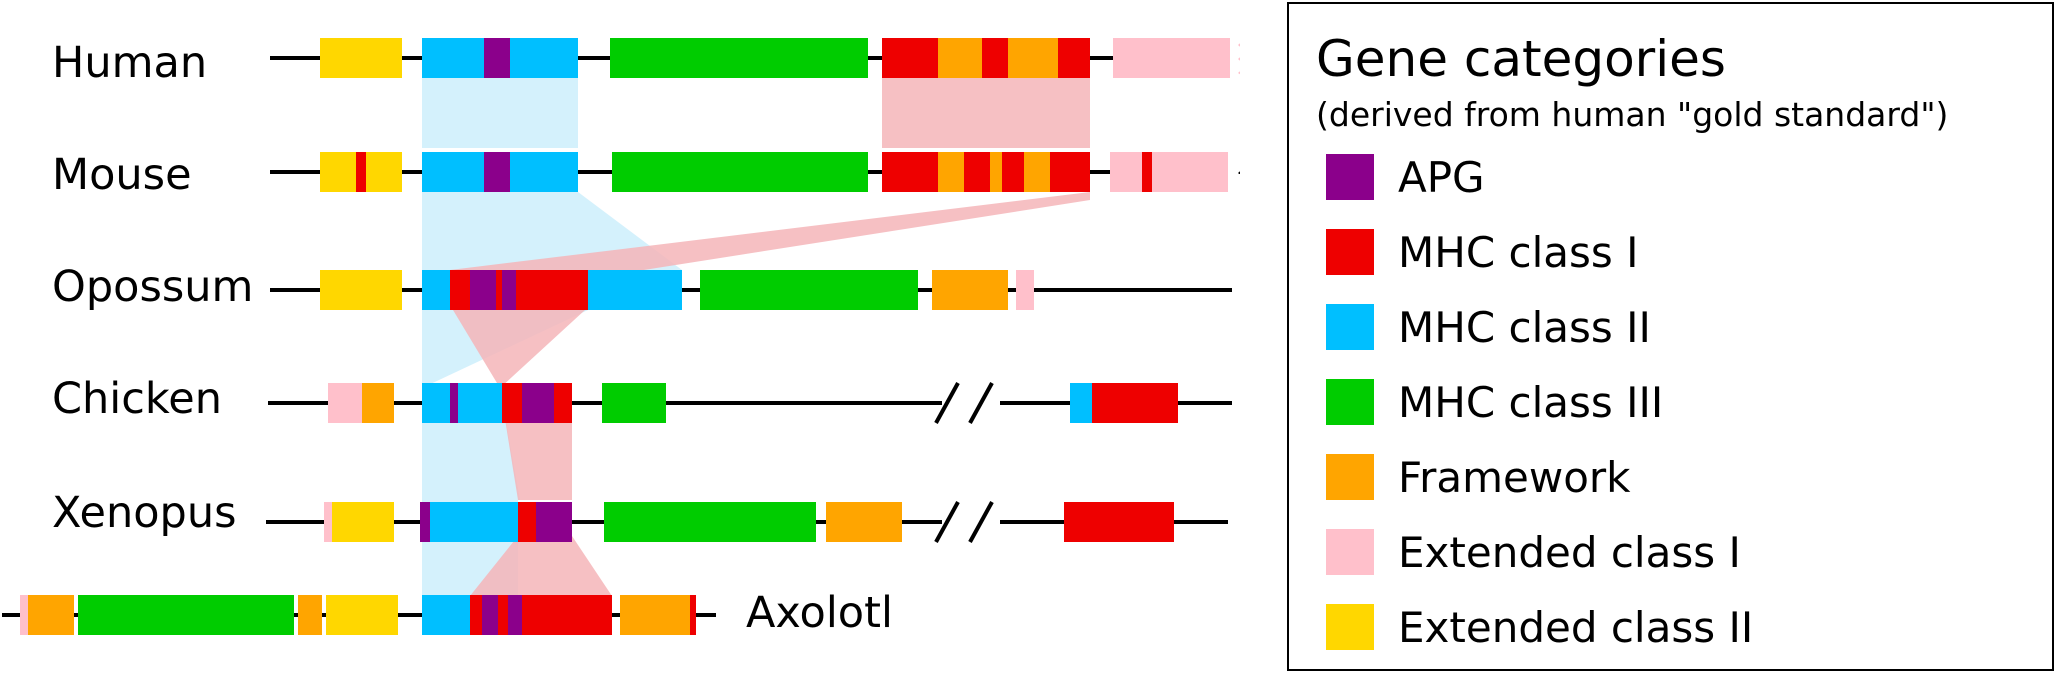  What do you see at coordinates (122, 175) in the screenshot?
I see `species-label-mouse: Mouse` at bounding box center [122, 175].